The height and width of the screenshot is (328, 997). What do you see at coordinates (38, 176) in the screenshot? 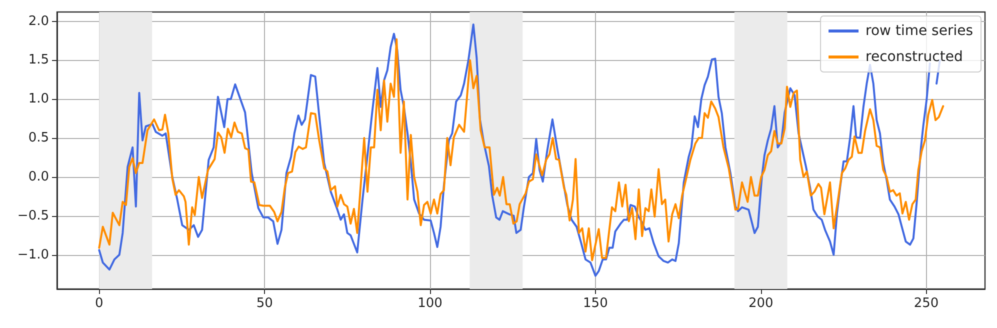
I see `y-tick-label: 0.0` at bounding box center [38, 176].